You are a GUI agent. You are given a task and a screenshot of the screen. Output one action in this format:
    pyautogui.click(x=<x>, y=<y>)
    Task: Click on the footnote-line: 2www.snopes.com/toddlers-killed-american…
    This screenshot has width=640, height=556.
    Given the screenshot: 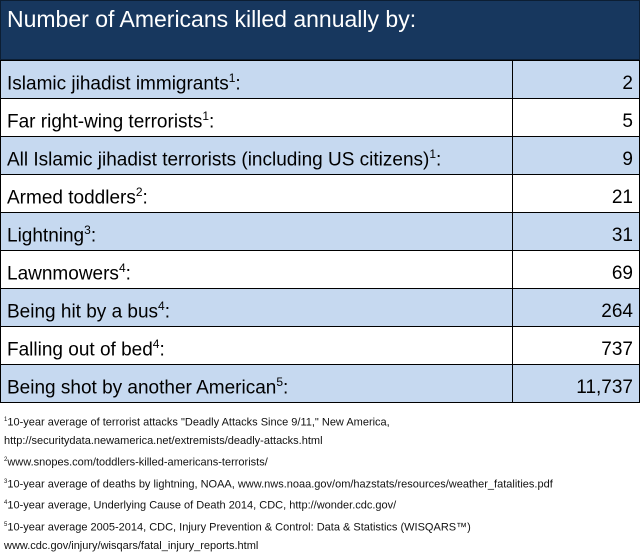 What is the action you would take?
    pyautogui.click(x=136, y=462)
    